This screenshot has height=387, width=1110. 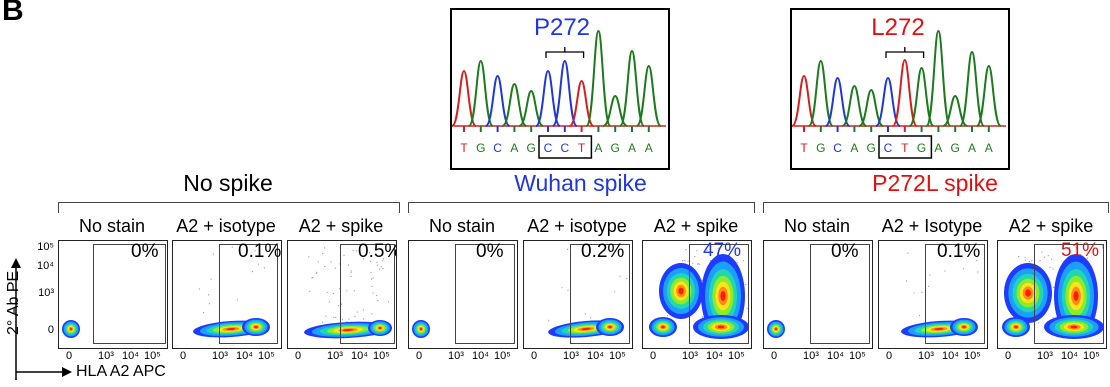 What do you see at coordinates (603, 251) in the screenshot?
I see `gate-percentage: 0.2%` at bounding box center [603, 251].